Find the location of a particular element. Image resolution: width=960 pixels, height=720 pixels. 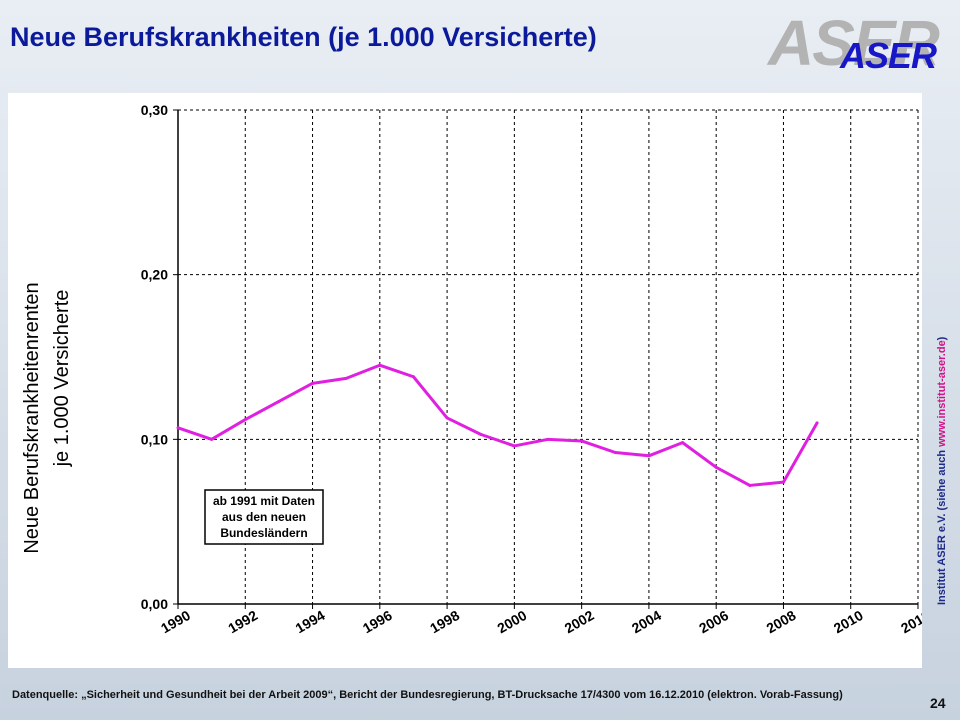

x-tick-label: 2000 is located at coordinates (511, 622).